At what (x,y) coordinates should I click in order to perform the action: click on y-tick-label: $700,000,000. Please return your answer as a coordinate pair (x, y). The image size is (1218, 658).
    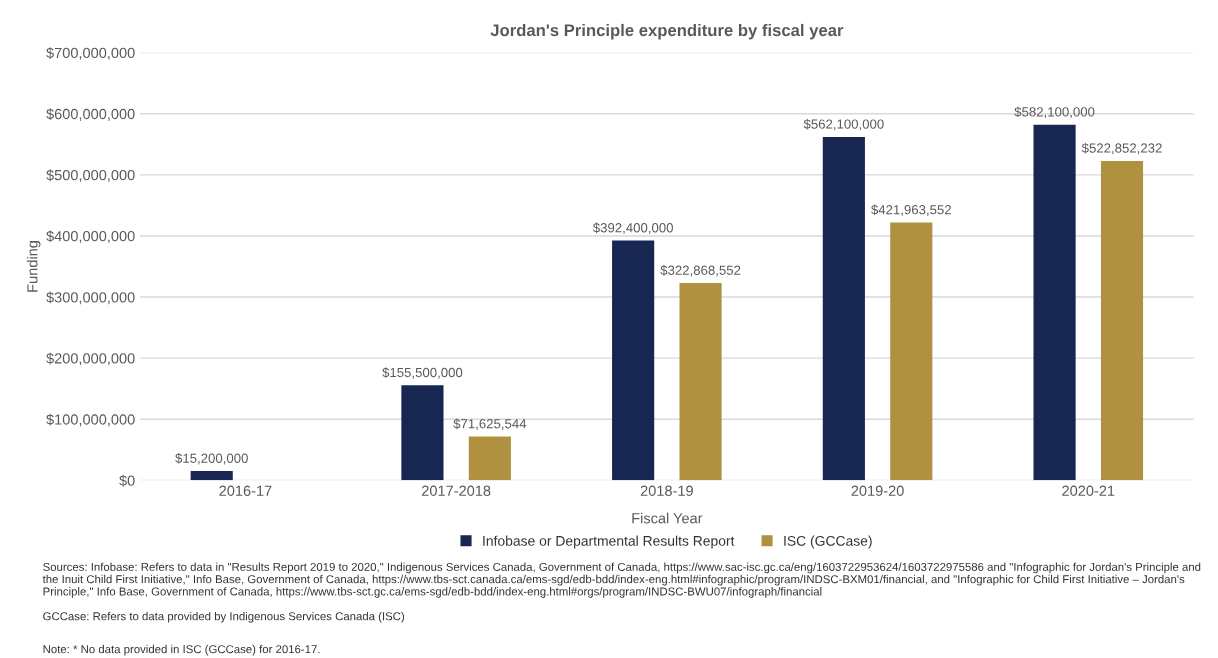
    Looking at the image, I should click on (90, 53).